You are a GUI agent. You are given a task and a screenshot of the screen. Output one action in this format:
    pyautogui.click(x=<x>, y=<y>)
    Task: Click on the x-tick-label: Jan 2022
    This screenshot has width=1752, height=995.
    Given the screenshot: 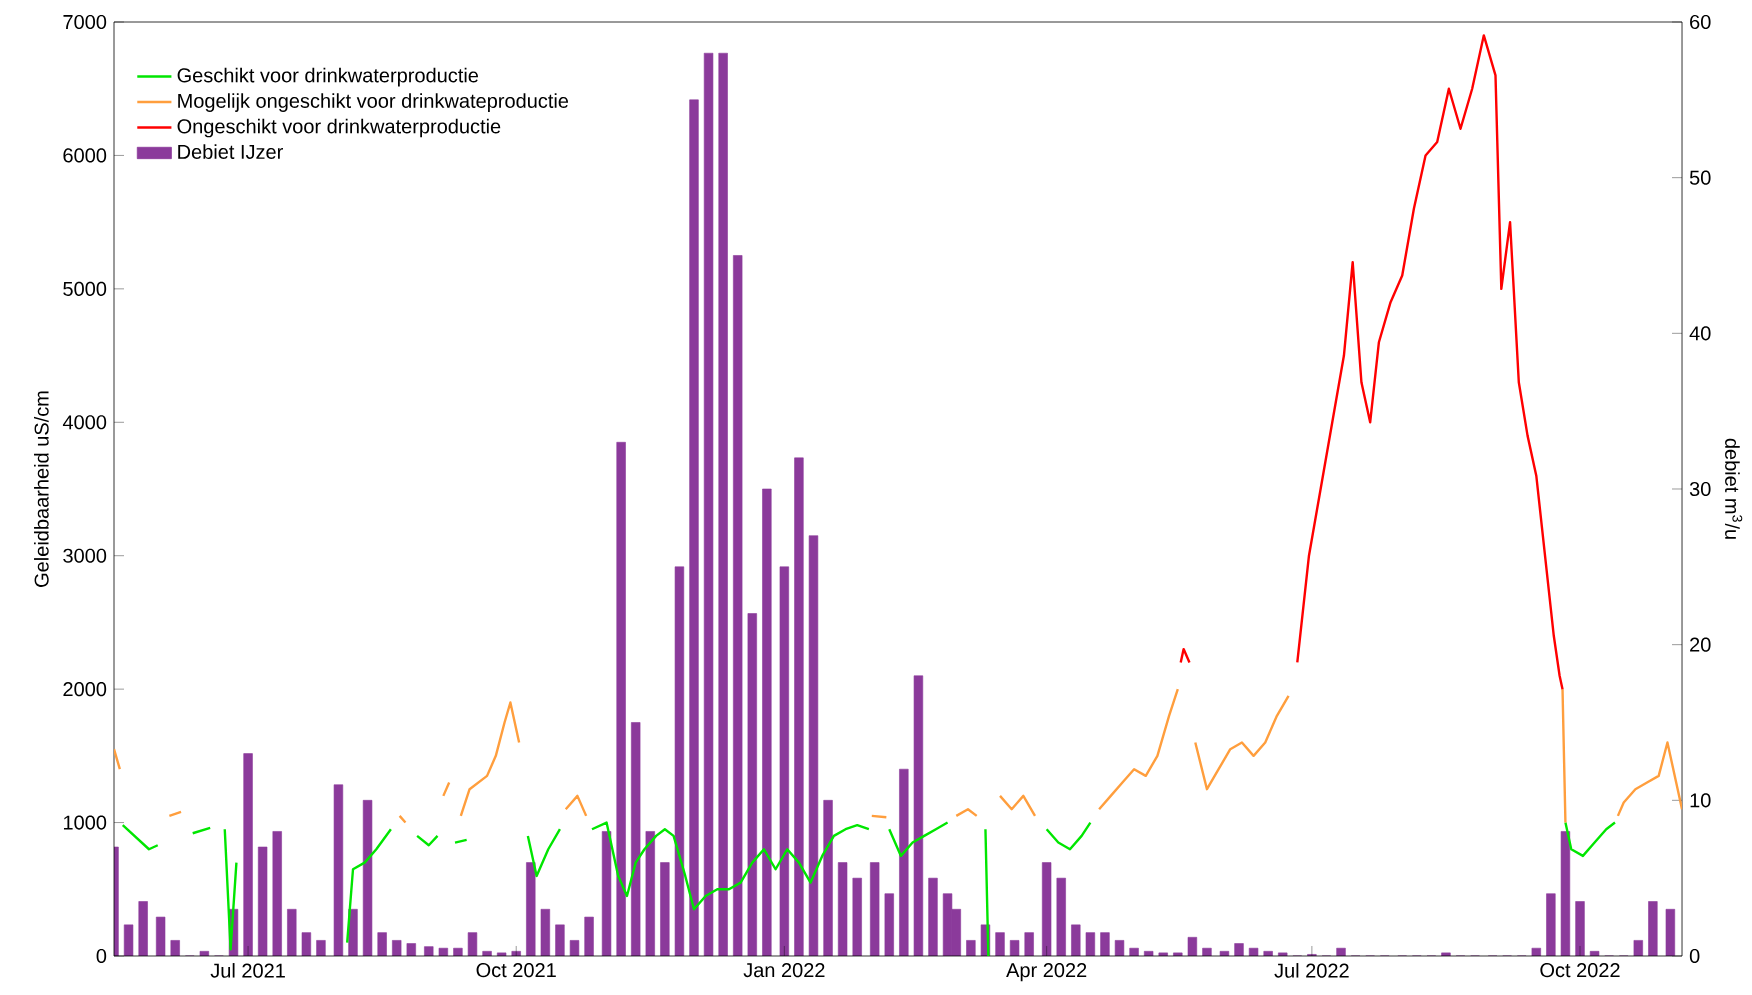 What is the action you would take?
    pyautogui.click(x=784, y=970)
    